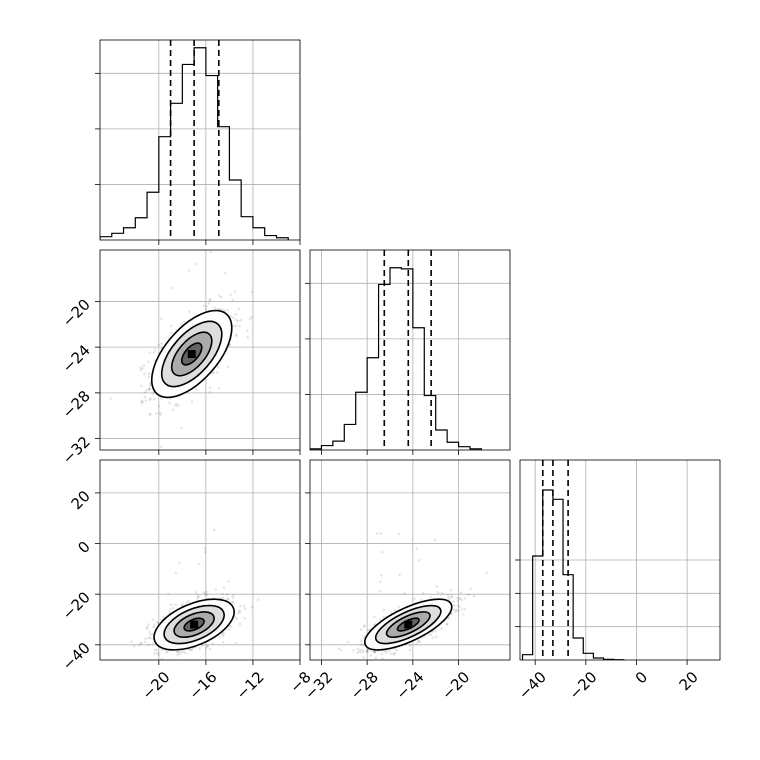 This screenshot has width=760, height=760. Describe the element at coordinates (396, 358) in the screenshot. I see `hist-y-histogram` at that location.